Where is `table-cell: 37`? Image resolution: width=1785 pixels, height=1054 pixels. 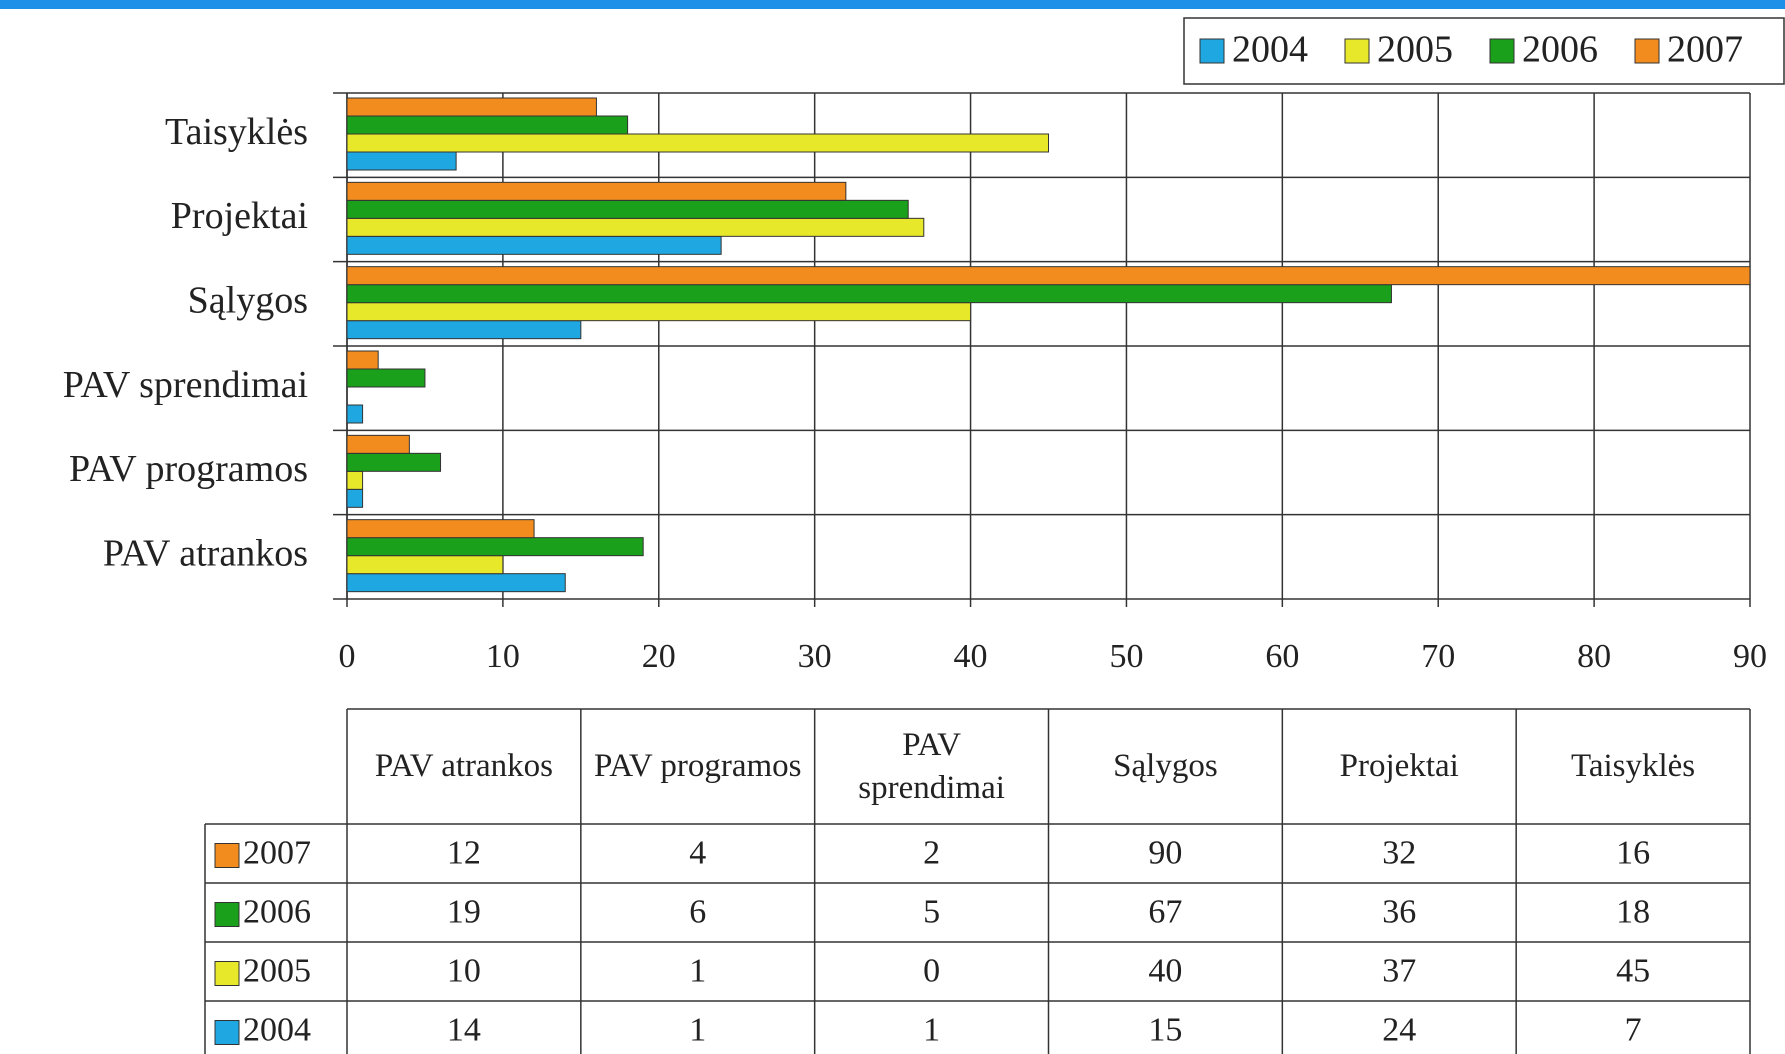
table-cell: 37 is located at coordinates (1399, 970).